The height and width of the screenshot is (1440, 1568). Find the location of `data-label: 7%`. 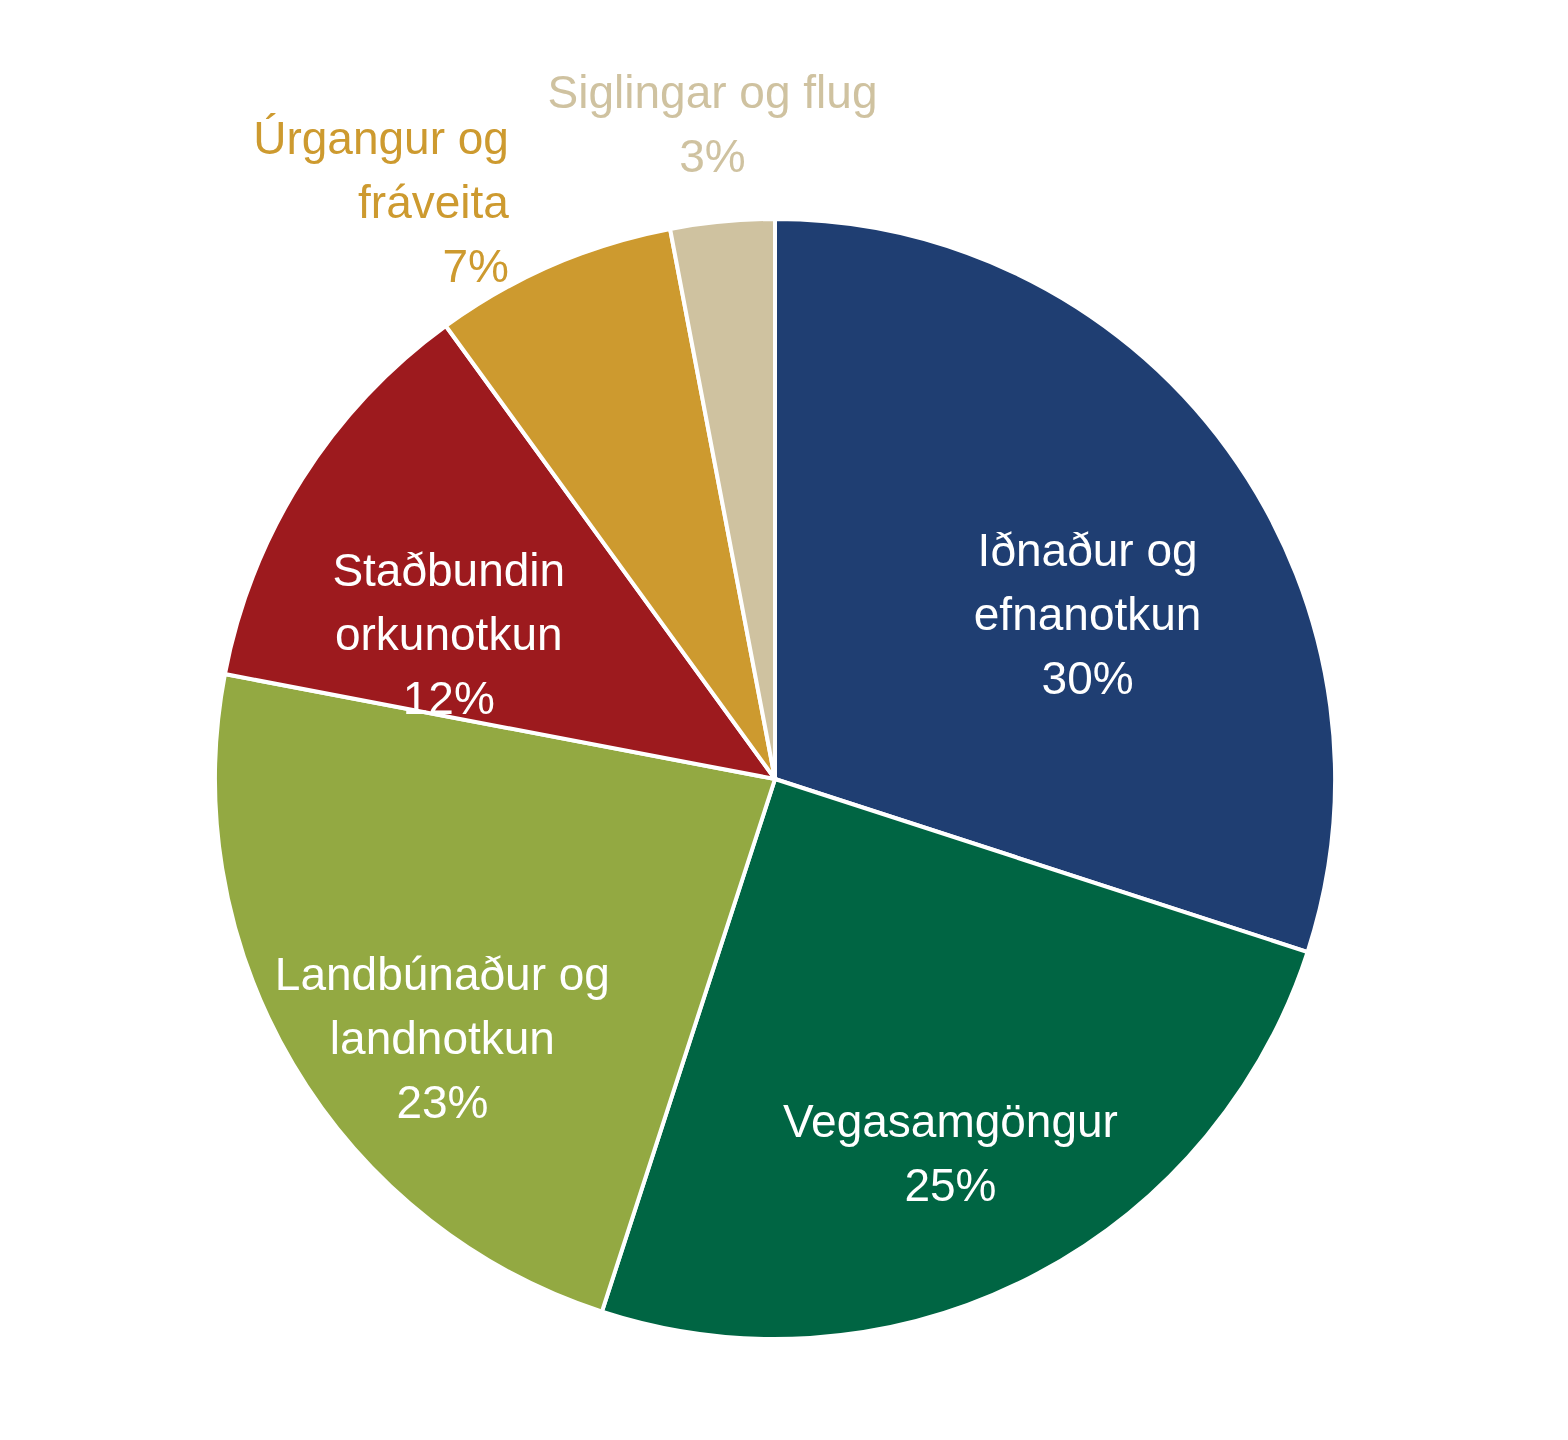

data-label: 7% is located at coordinates (475, 266).